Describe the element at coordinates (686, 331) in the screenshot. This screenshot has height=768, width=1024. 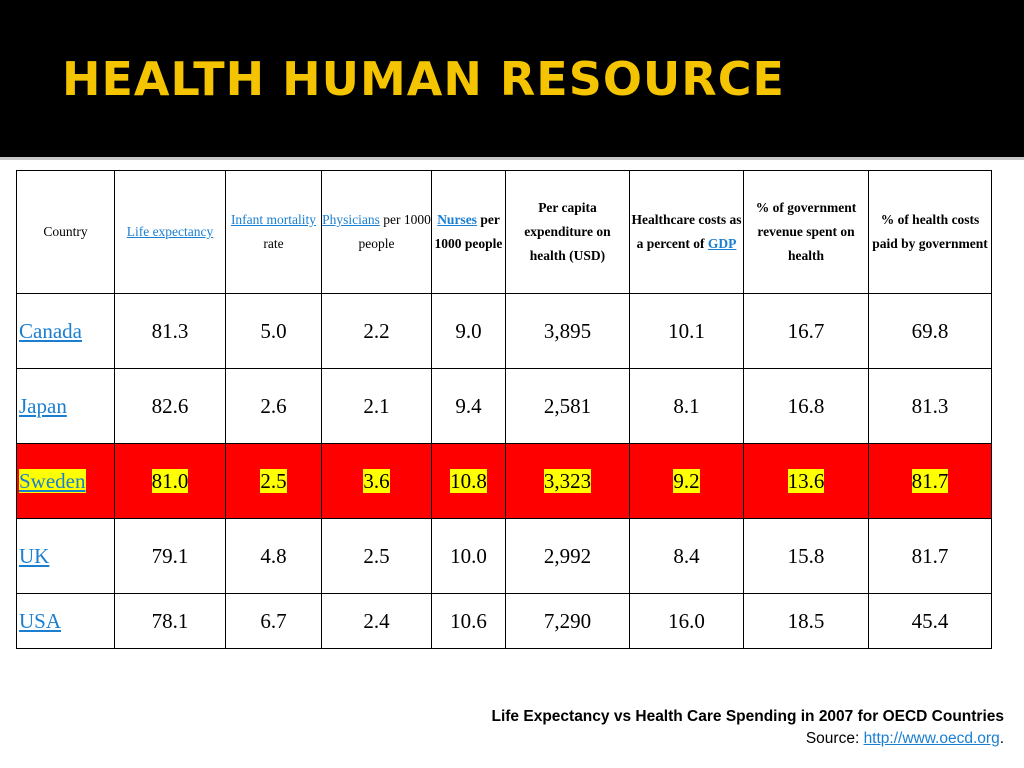
I see `value-cell: 10.1` at that location.